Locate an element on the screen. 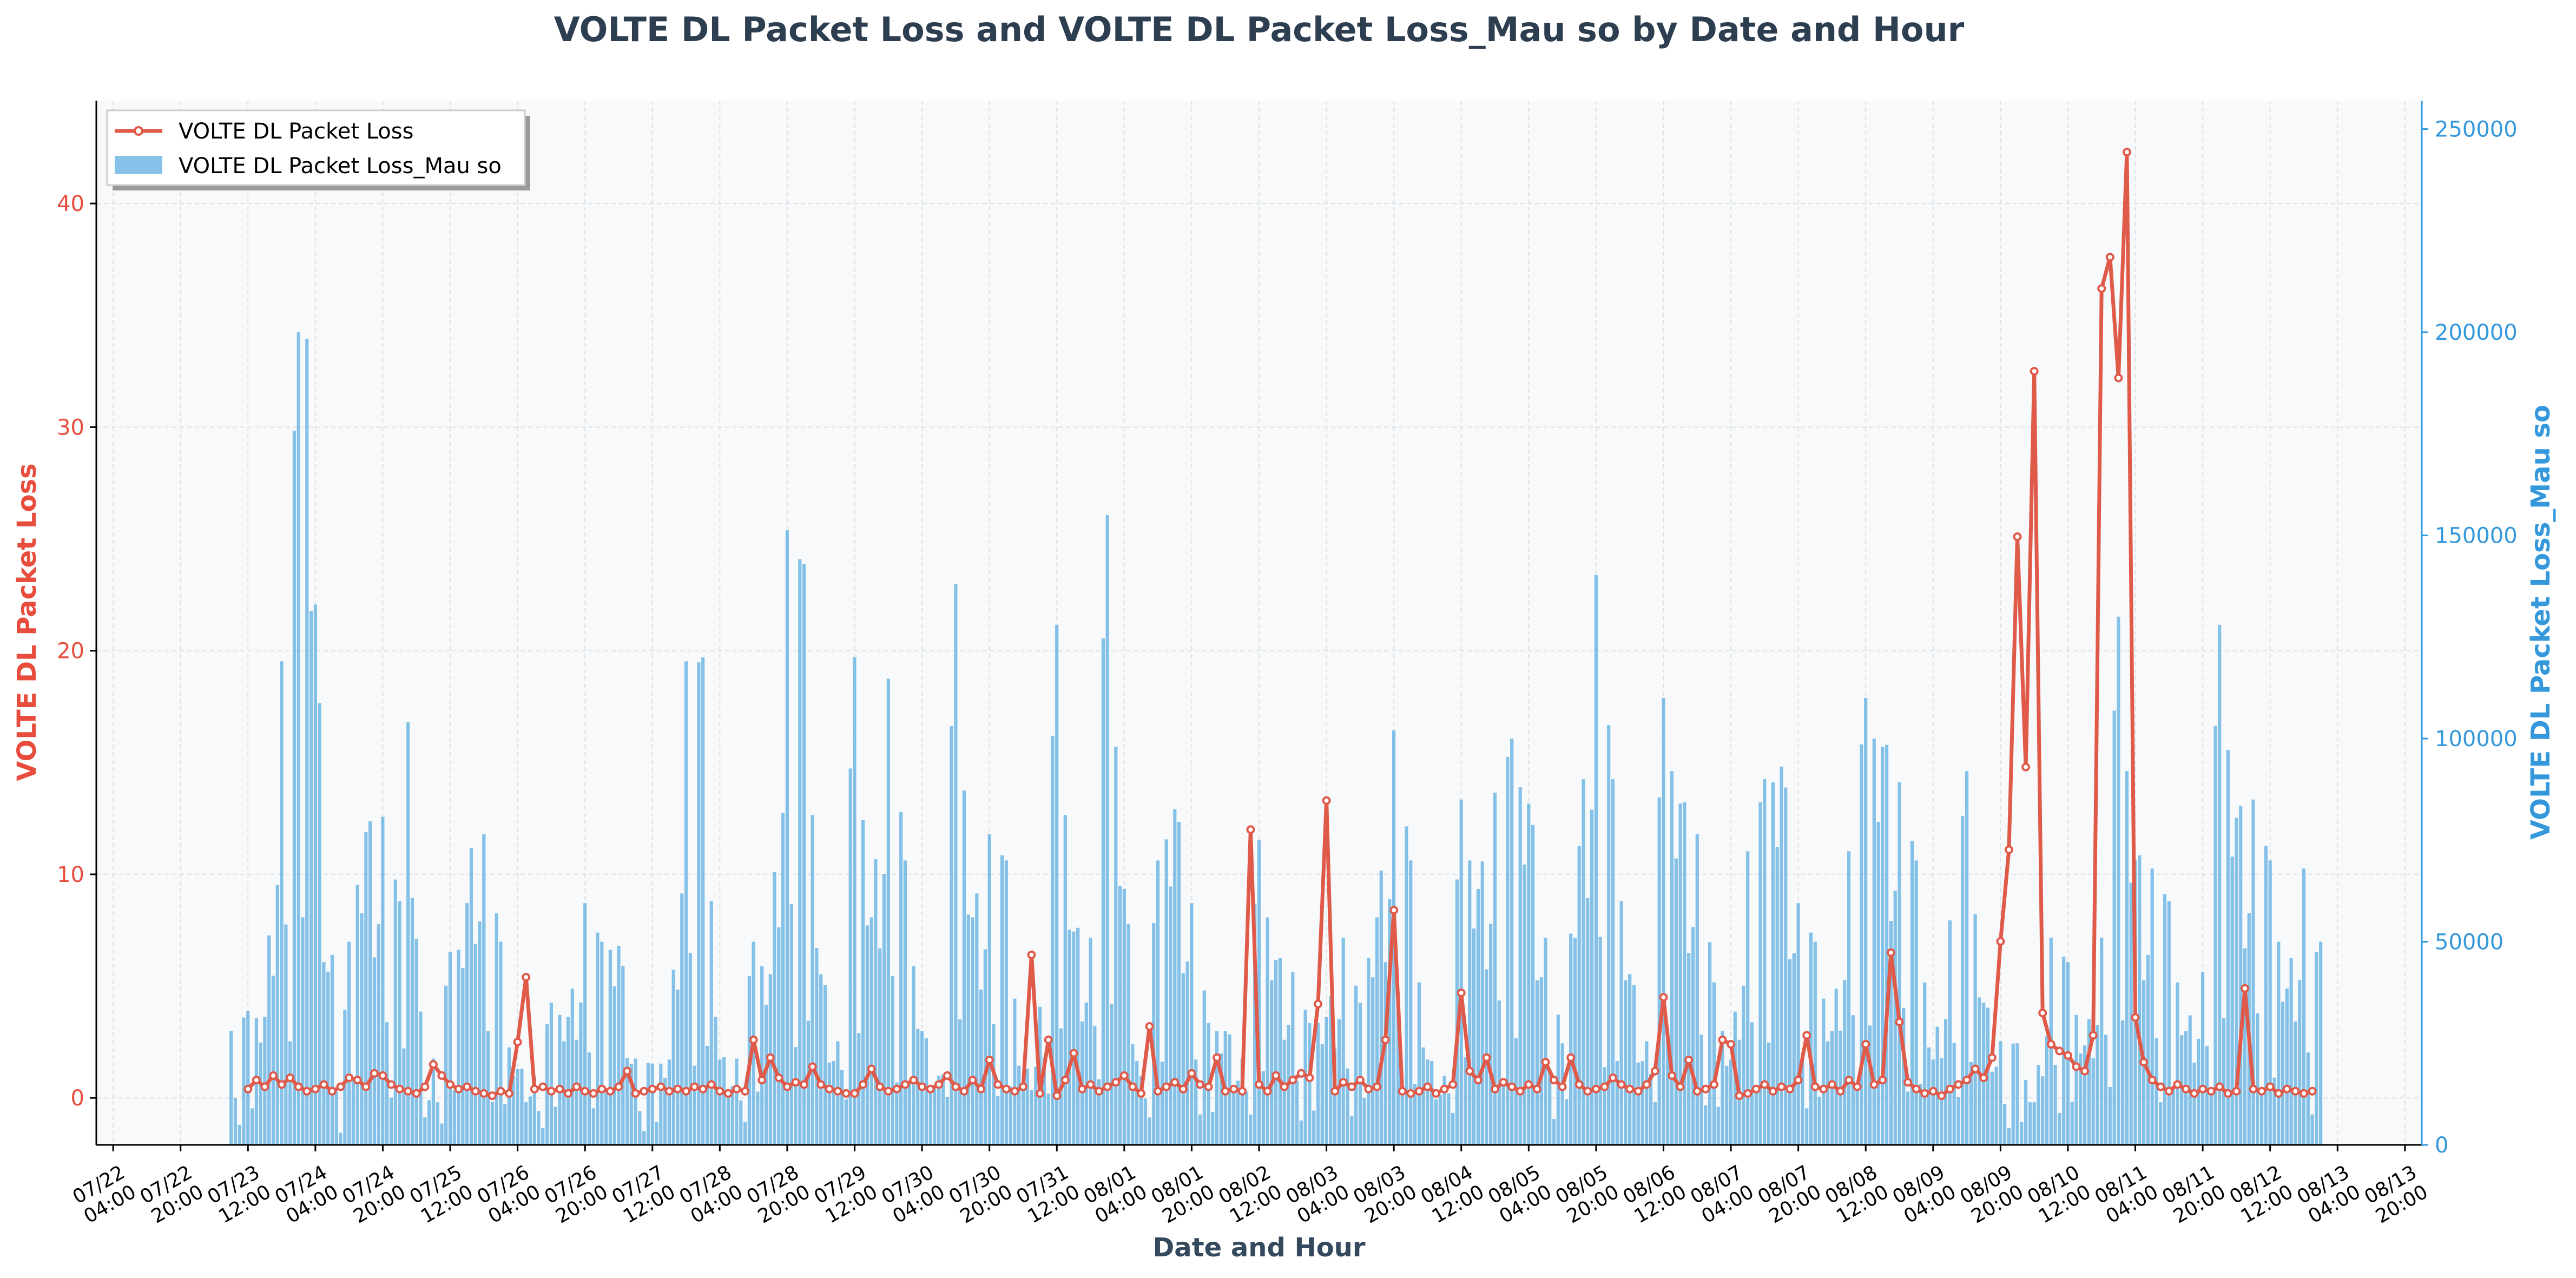 The height and width of the screenshot is (1278, 2576). legend-box is located at coordinates (316, 147).